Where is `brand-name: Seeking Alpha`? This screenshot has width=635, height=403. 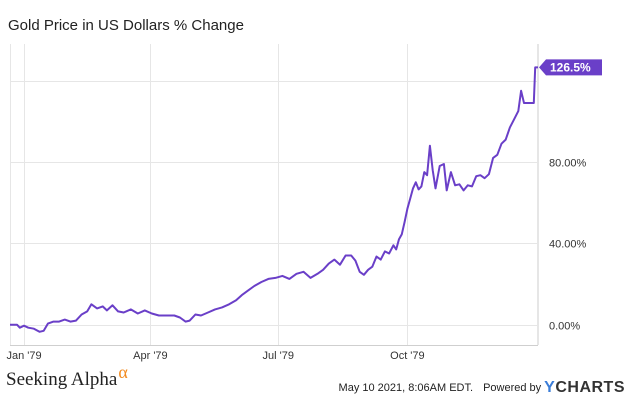 brand-name: Seeking Alpha is located at coordinates (62, 379).